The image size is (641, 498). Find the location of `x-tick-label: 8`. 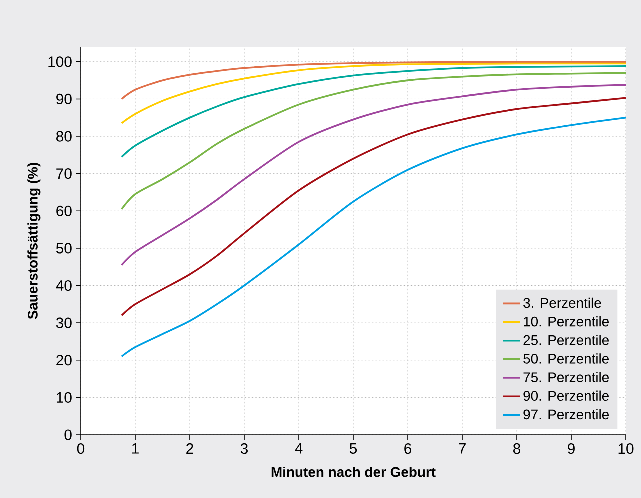

x-tick-label: 8 is located at coordinates (517, 449).